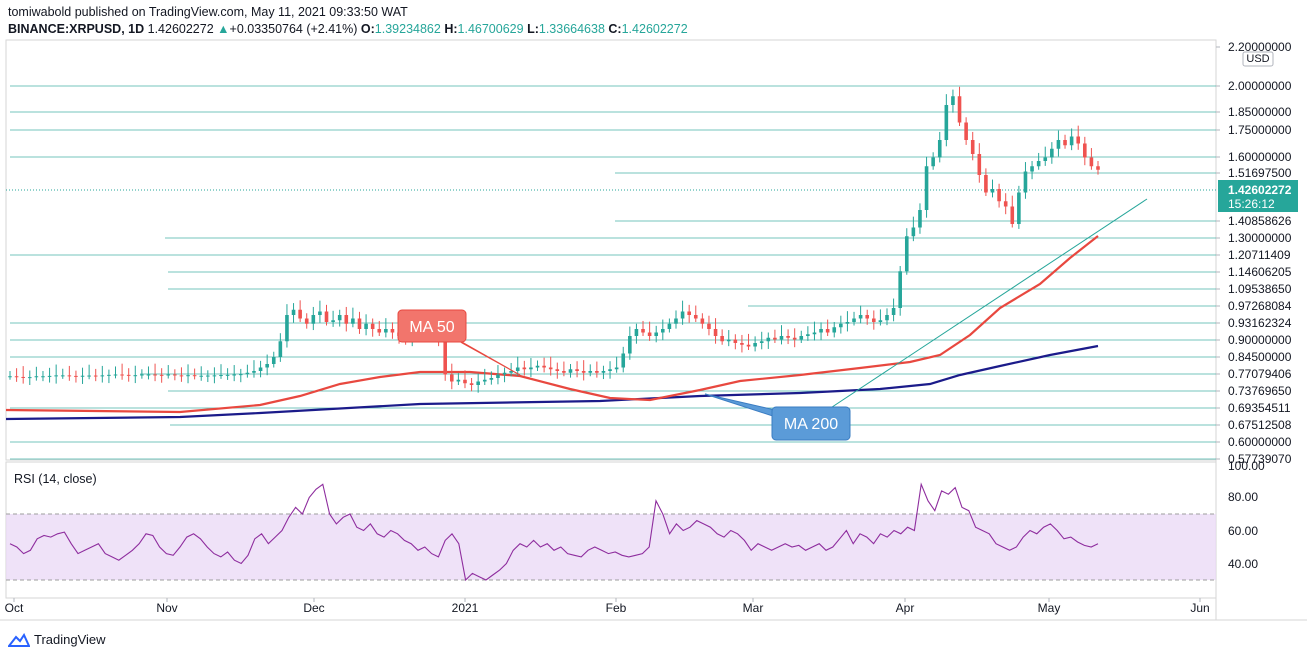 The height and width of the screenshot is (660, 1307). I want to click on price-axis-label: 0.93162324, so click(1260, 323).